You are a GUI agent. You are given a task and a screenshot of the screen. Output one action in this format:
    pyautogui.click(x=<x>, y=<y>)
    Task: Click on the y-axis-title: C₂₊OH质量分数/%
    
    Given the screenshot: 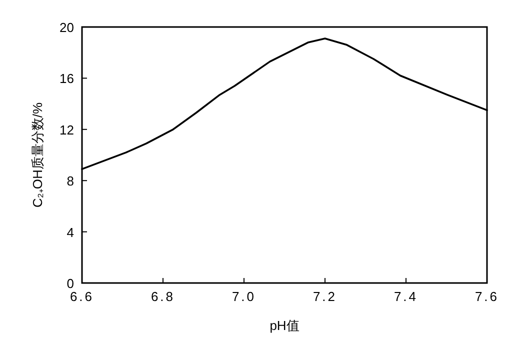 What is the action you would take?
    pyautogui.click(x=37, y=155)
    